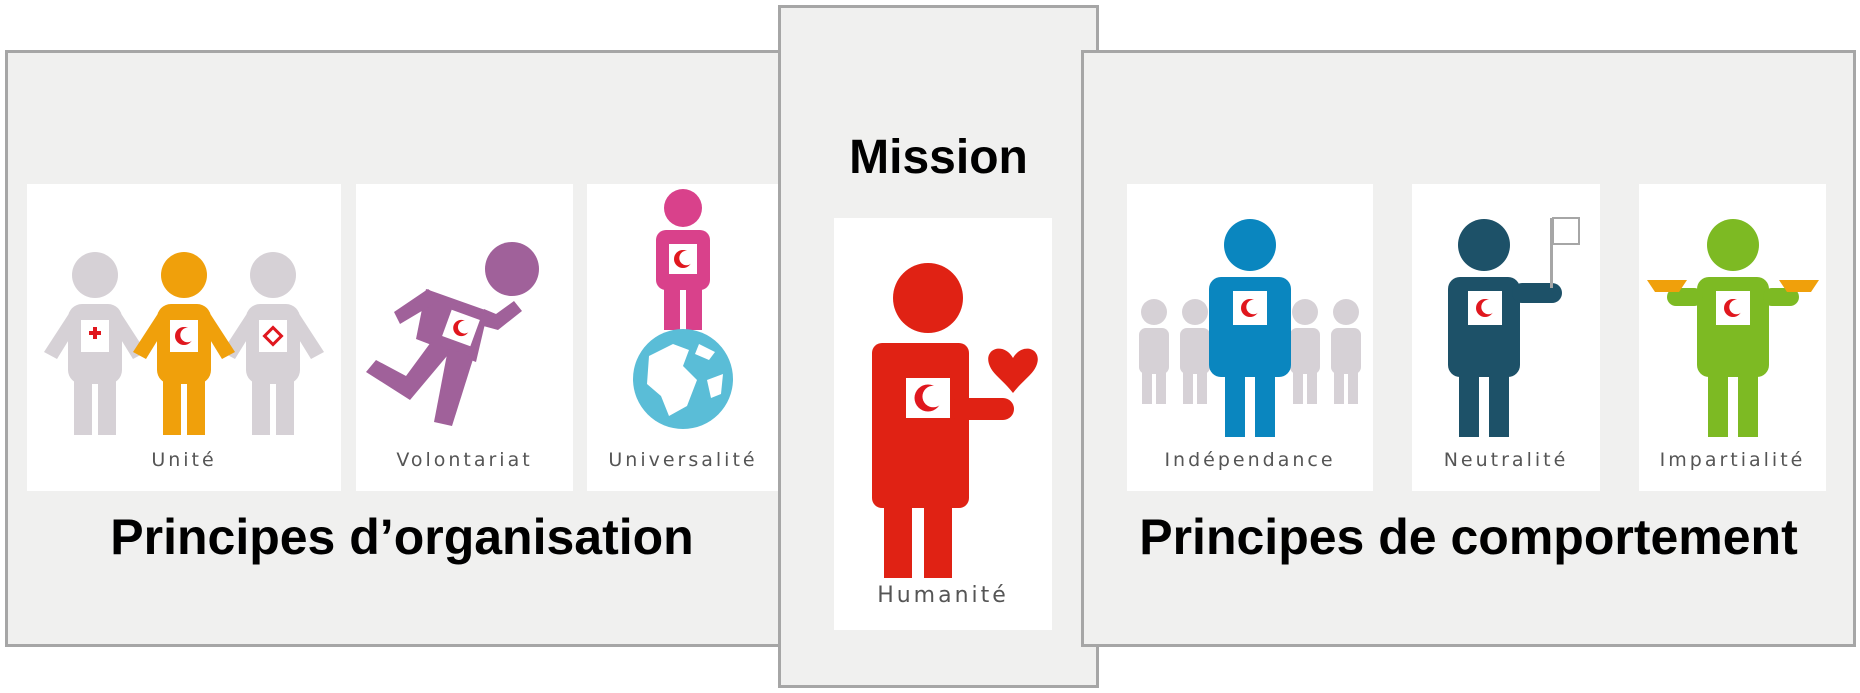 This screenshot has width=1860, height=693. What do you see at coordinates (184, 343) in the screenshot?
I see `three-people-icon` at bounding box center [184, 343].